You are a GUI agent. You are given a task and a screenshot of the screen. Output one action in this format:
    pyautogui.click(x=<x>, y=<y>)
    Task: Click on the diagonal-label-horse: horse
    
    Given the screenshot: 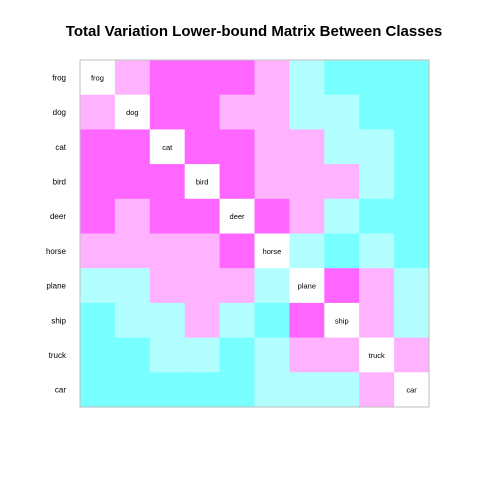 What is the action you would take?
    pyautogui.click(x=272, y=251)
    